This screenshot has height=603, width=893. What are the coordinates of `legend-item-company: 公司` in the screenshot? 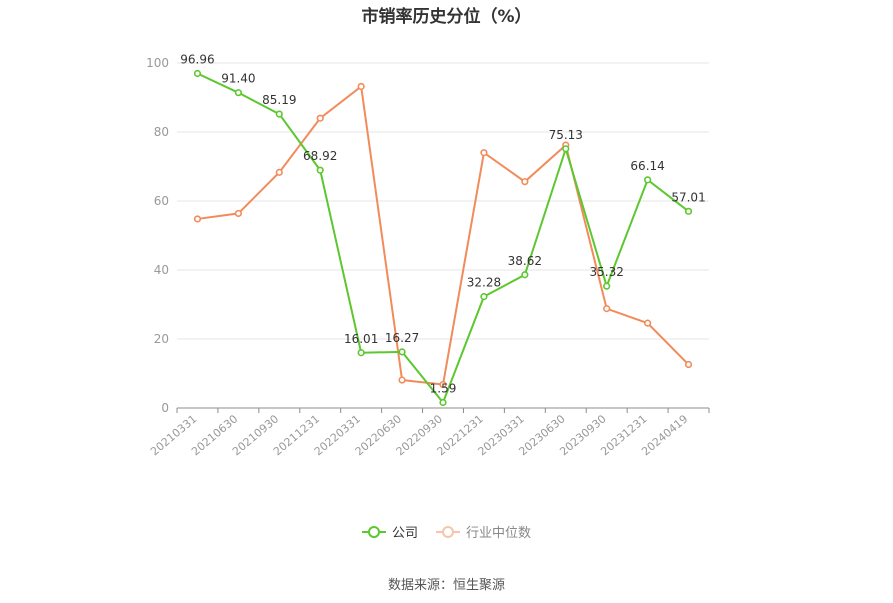 It's located at (389, 531).